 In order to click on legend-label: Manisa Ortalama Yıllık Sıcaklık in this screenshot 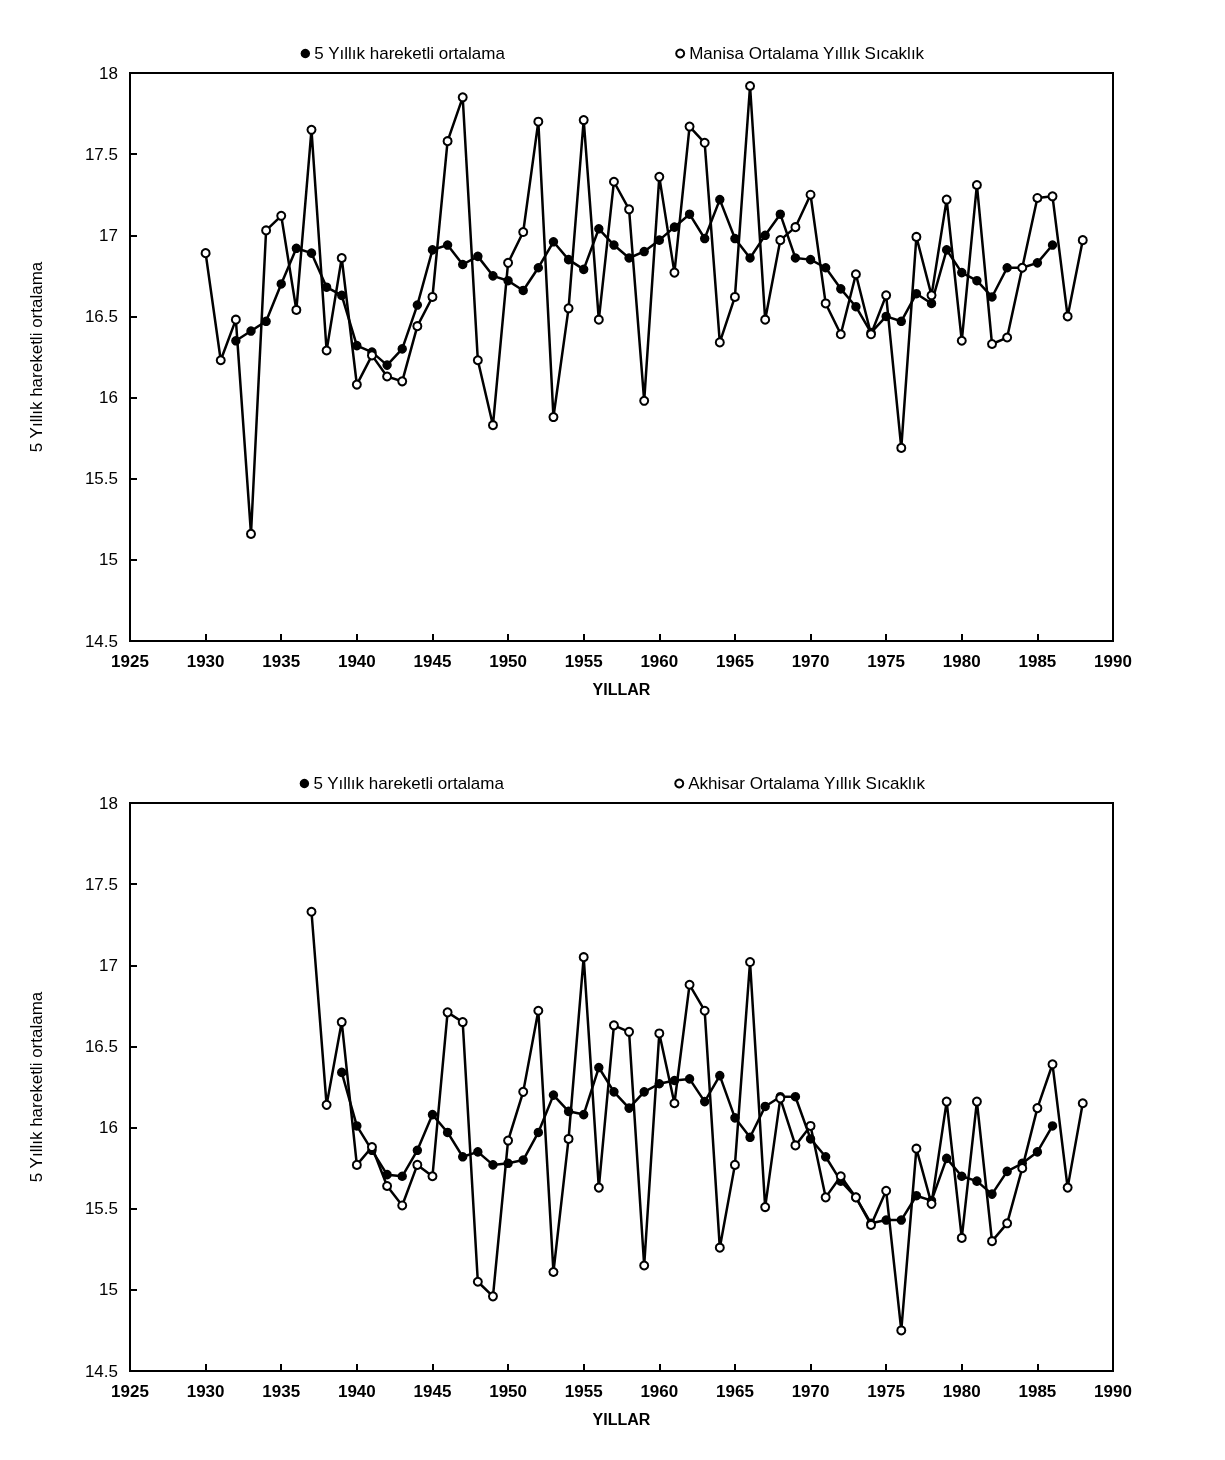, I will do `click(807, 53)`.